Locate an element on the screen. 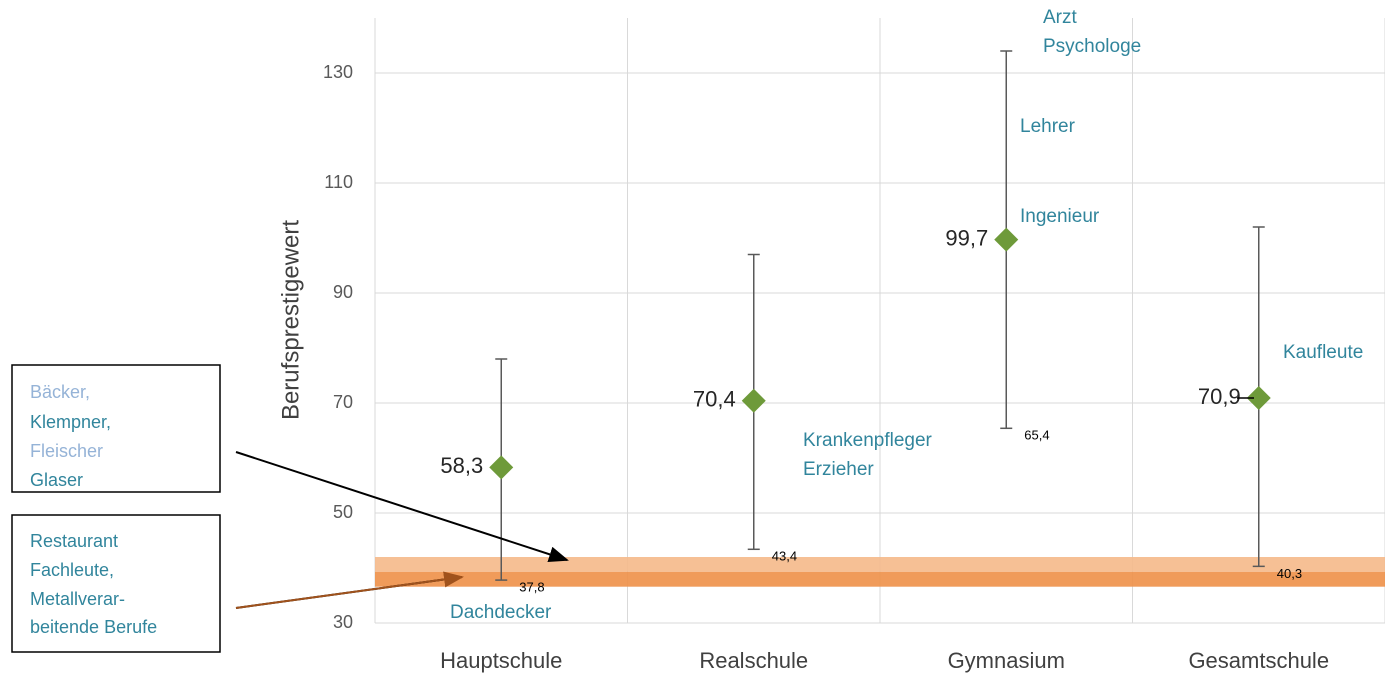 The width and height of the screenshot is (1385, 674). annotation: Erzieher is located at coordinates (838, 469).